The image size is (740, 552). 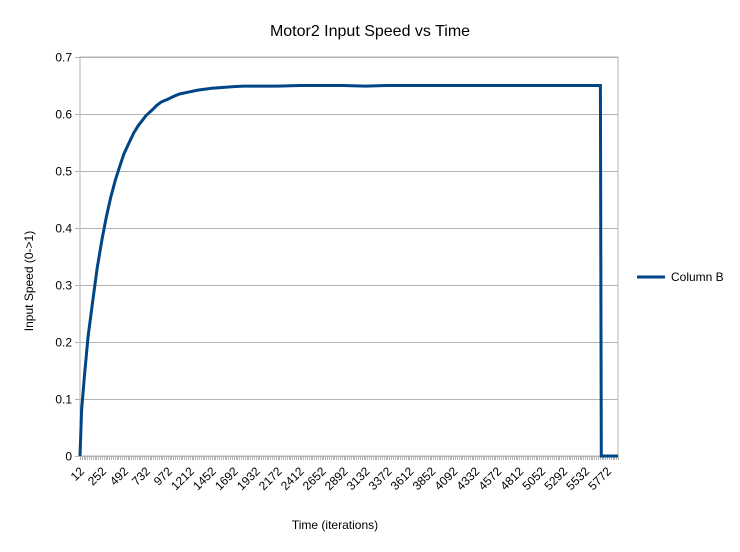 What do you see at coordinates (336, 478) in the screenshot?
I see `x-tick-label: 2892` at bounding box center [336, 478].